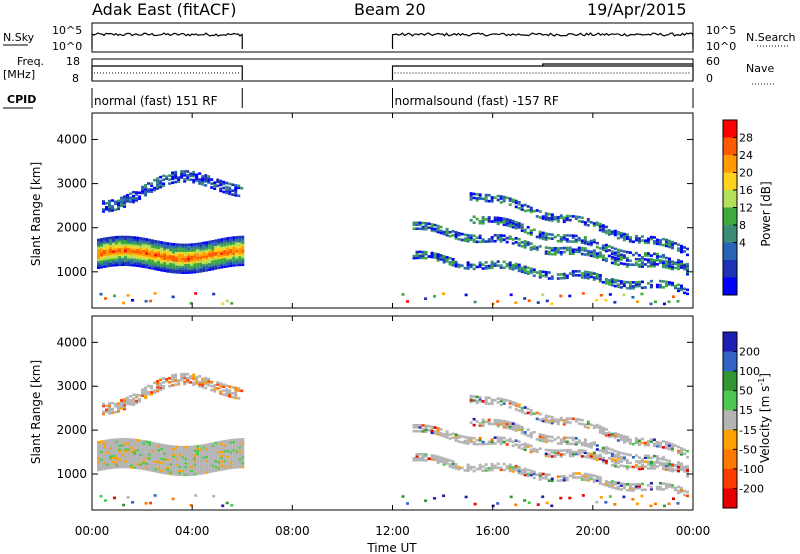 This screenshot has height=554, width=800. I want to click on search-ytick-high: 10^5, so click(721, 30).